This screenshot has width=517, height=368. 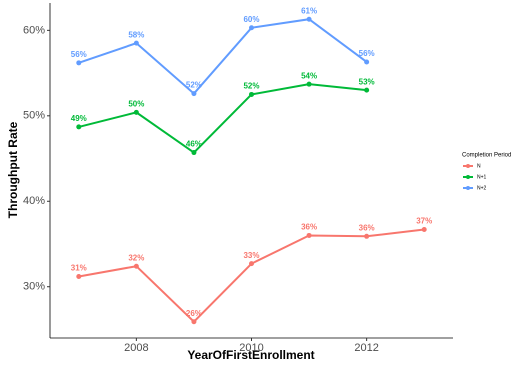 I want to click on data-label: 54%, so click(x=309, y=75).